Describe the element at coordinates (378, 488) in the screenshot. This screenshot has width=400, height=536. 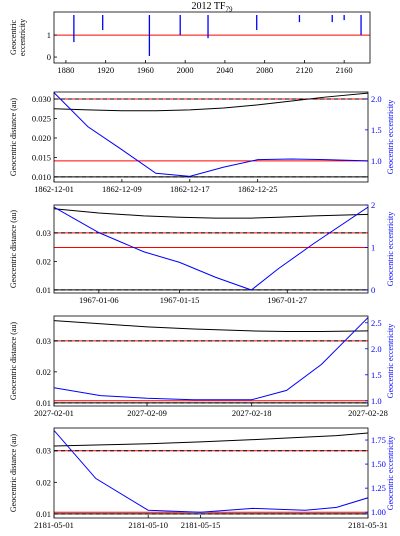
I see `y2-tick-label: 1.25` at that location.